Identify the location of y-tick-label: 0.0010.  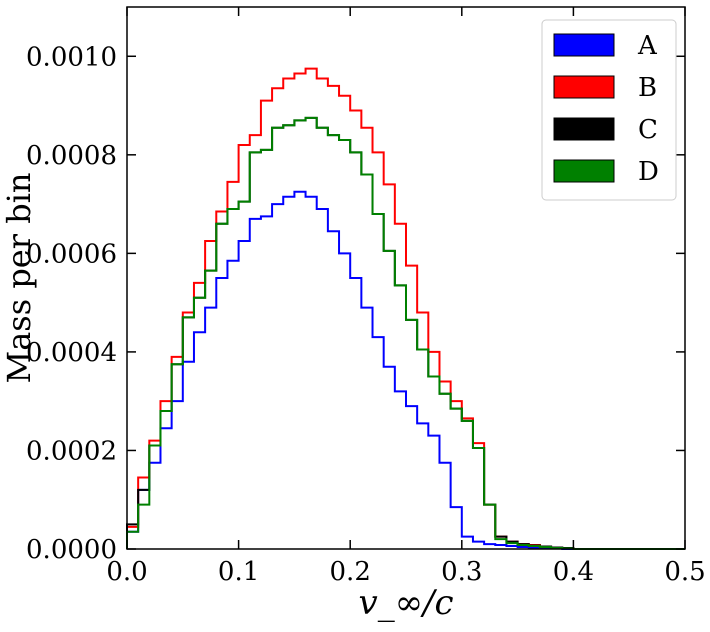
(71, 57).